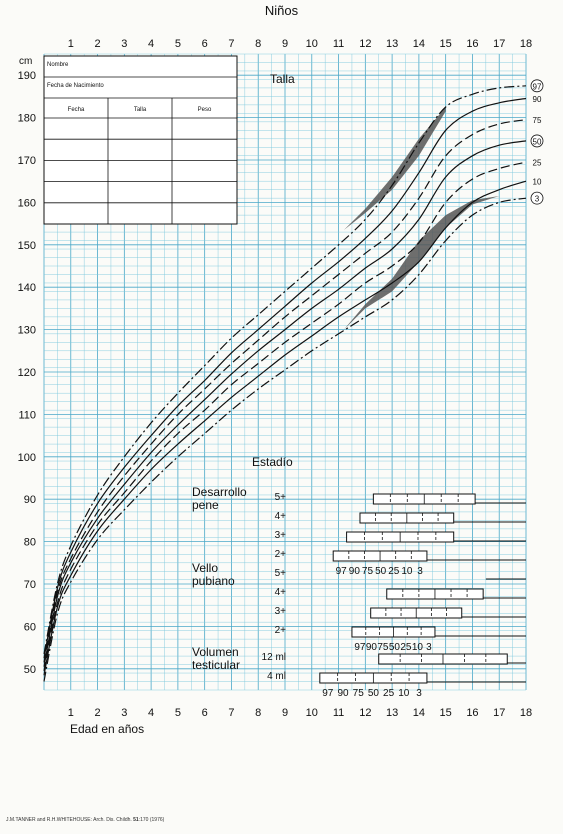 This screenshot has height=834, width=563. I want to click on record-table: Nombre Fecha de Nacimiento Fecha Talla Peso, so click(140, 140).